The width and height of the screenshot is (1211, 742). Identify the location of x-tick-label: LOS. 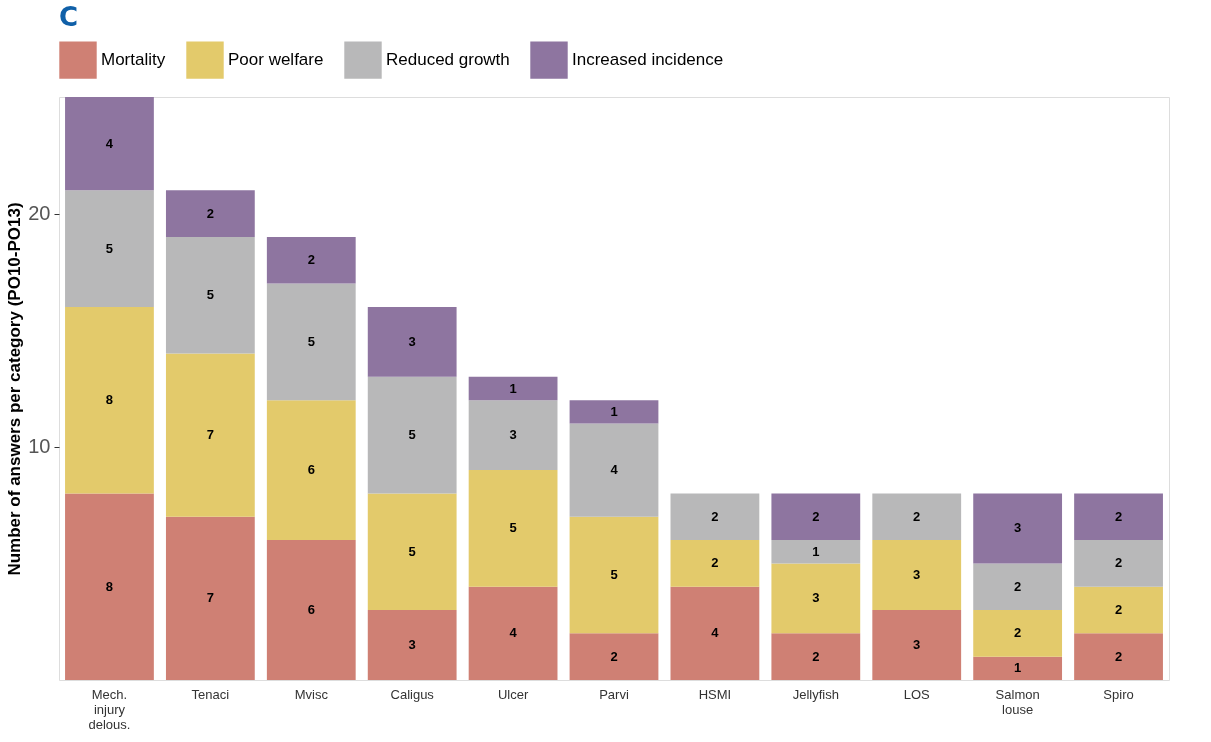
(917, 694).